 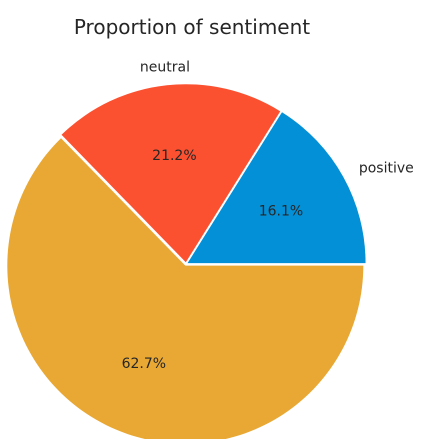 I want to click on pie-category-label-neutral: neutral, so click(x=165, y=68).